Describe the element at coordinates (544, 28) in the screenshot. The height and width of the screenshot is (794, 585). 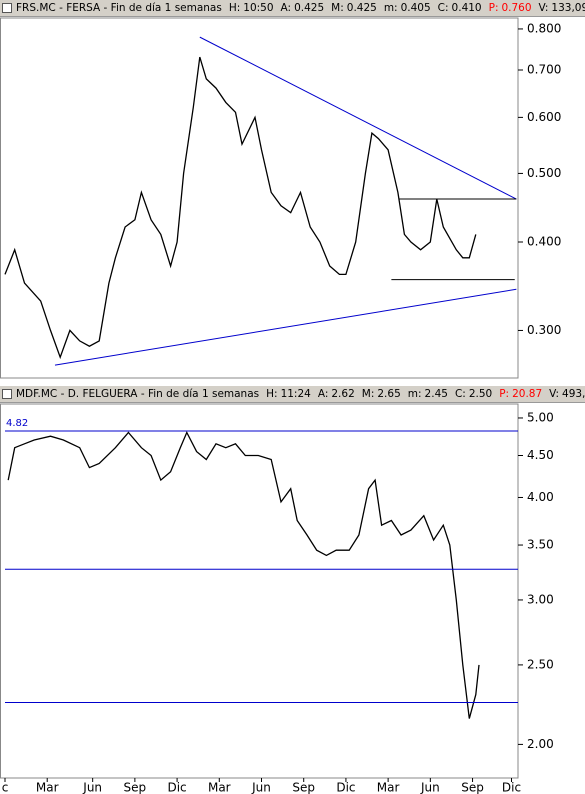
I see `y-tick-label: 0.800` at that location.